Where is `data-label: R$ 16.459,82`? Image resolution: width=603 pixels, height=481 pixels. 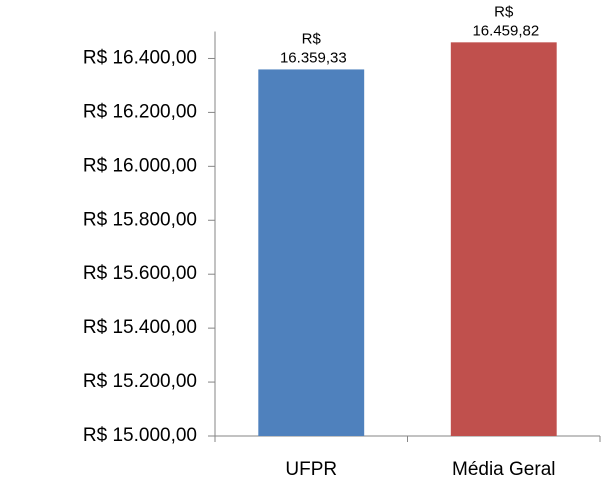 data-label: R$ 16.459,82 is located at coordinates (503, 21).